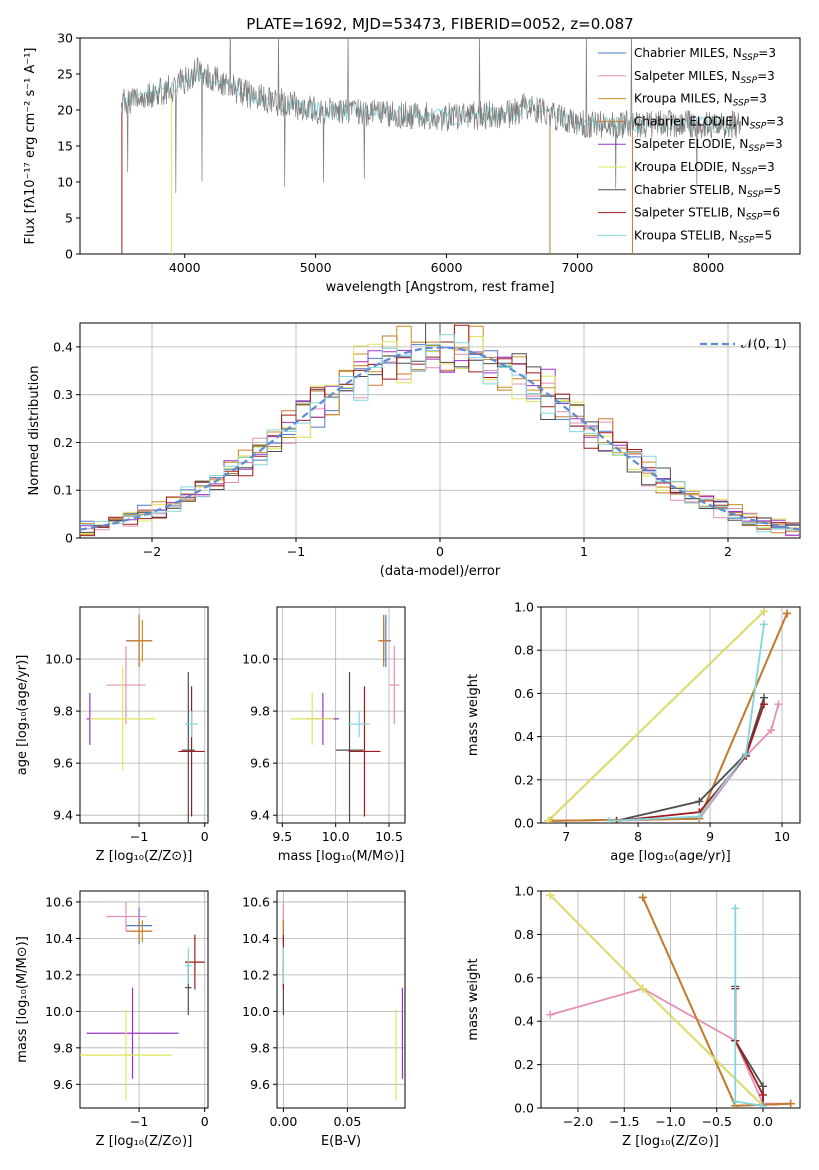  I want to click on legend-label: Kroupa STELIB, NSSP=5, so click(703, 236).